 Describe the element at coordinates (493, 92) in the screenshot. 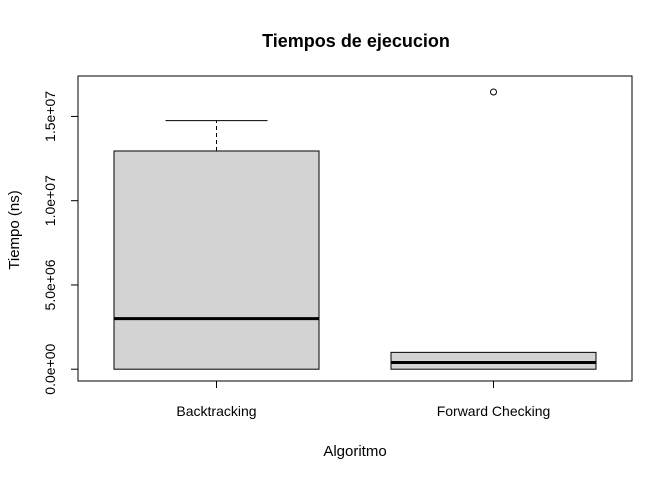

I see `outlier-point` at that location.